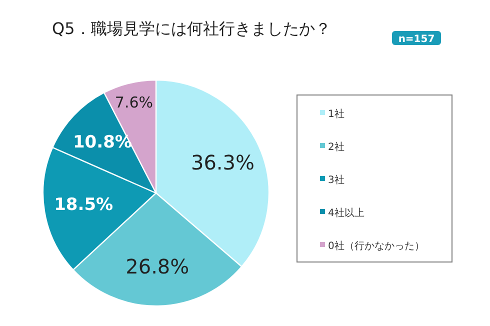 This screenshot has height=326, width=490. What do you see at coordinates (336, 114) in the screenshot?
I see `legend-label: 1社` at bounding box center [336, 114].